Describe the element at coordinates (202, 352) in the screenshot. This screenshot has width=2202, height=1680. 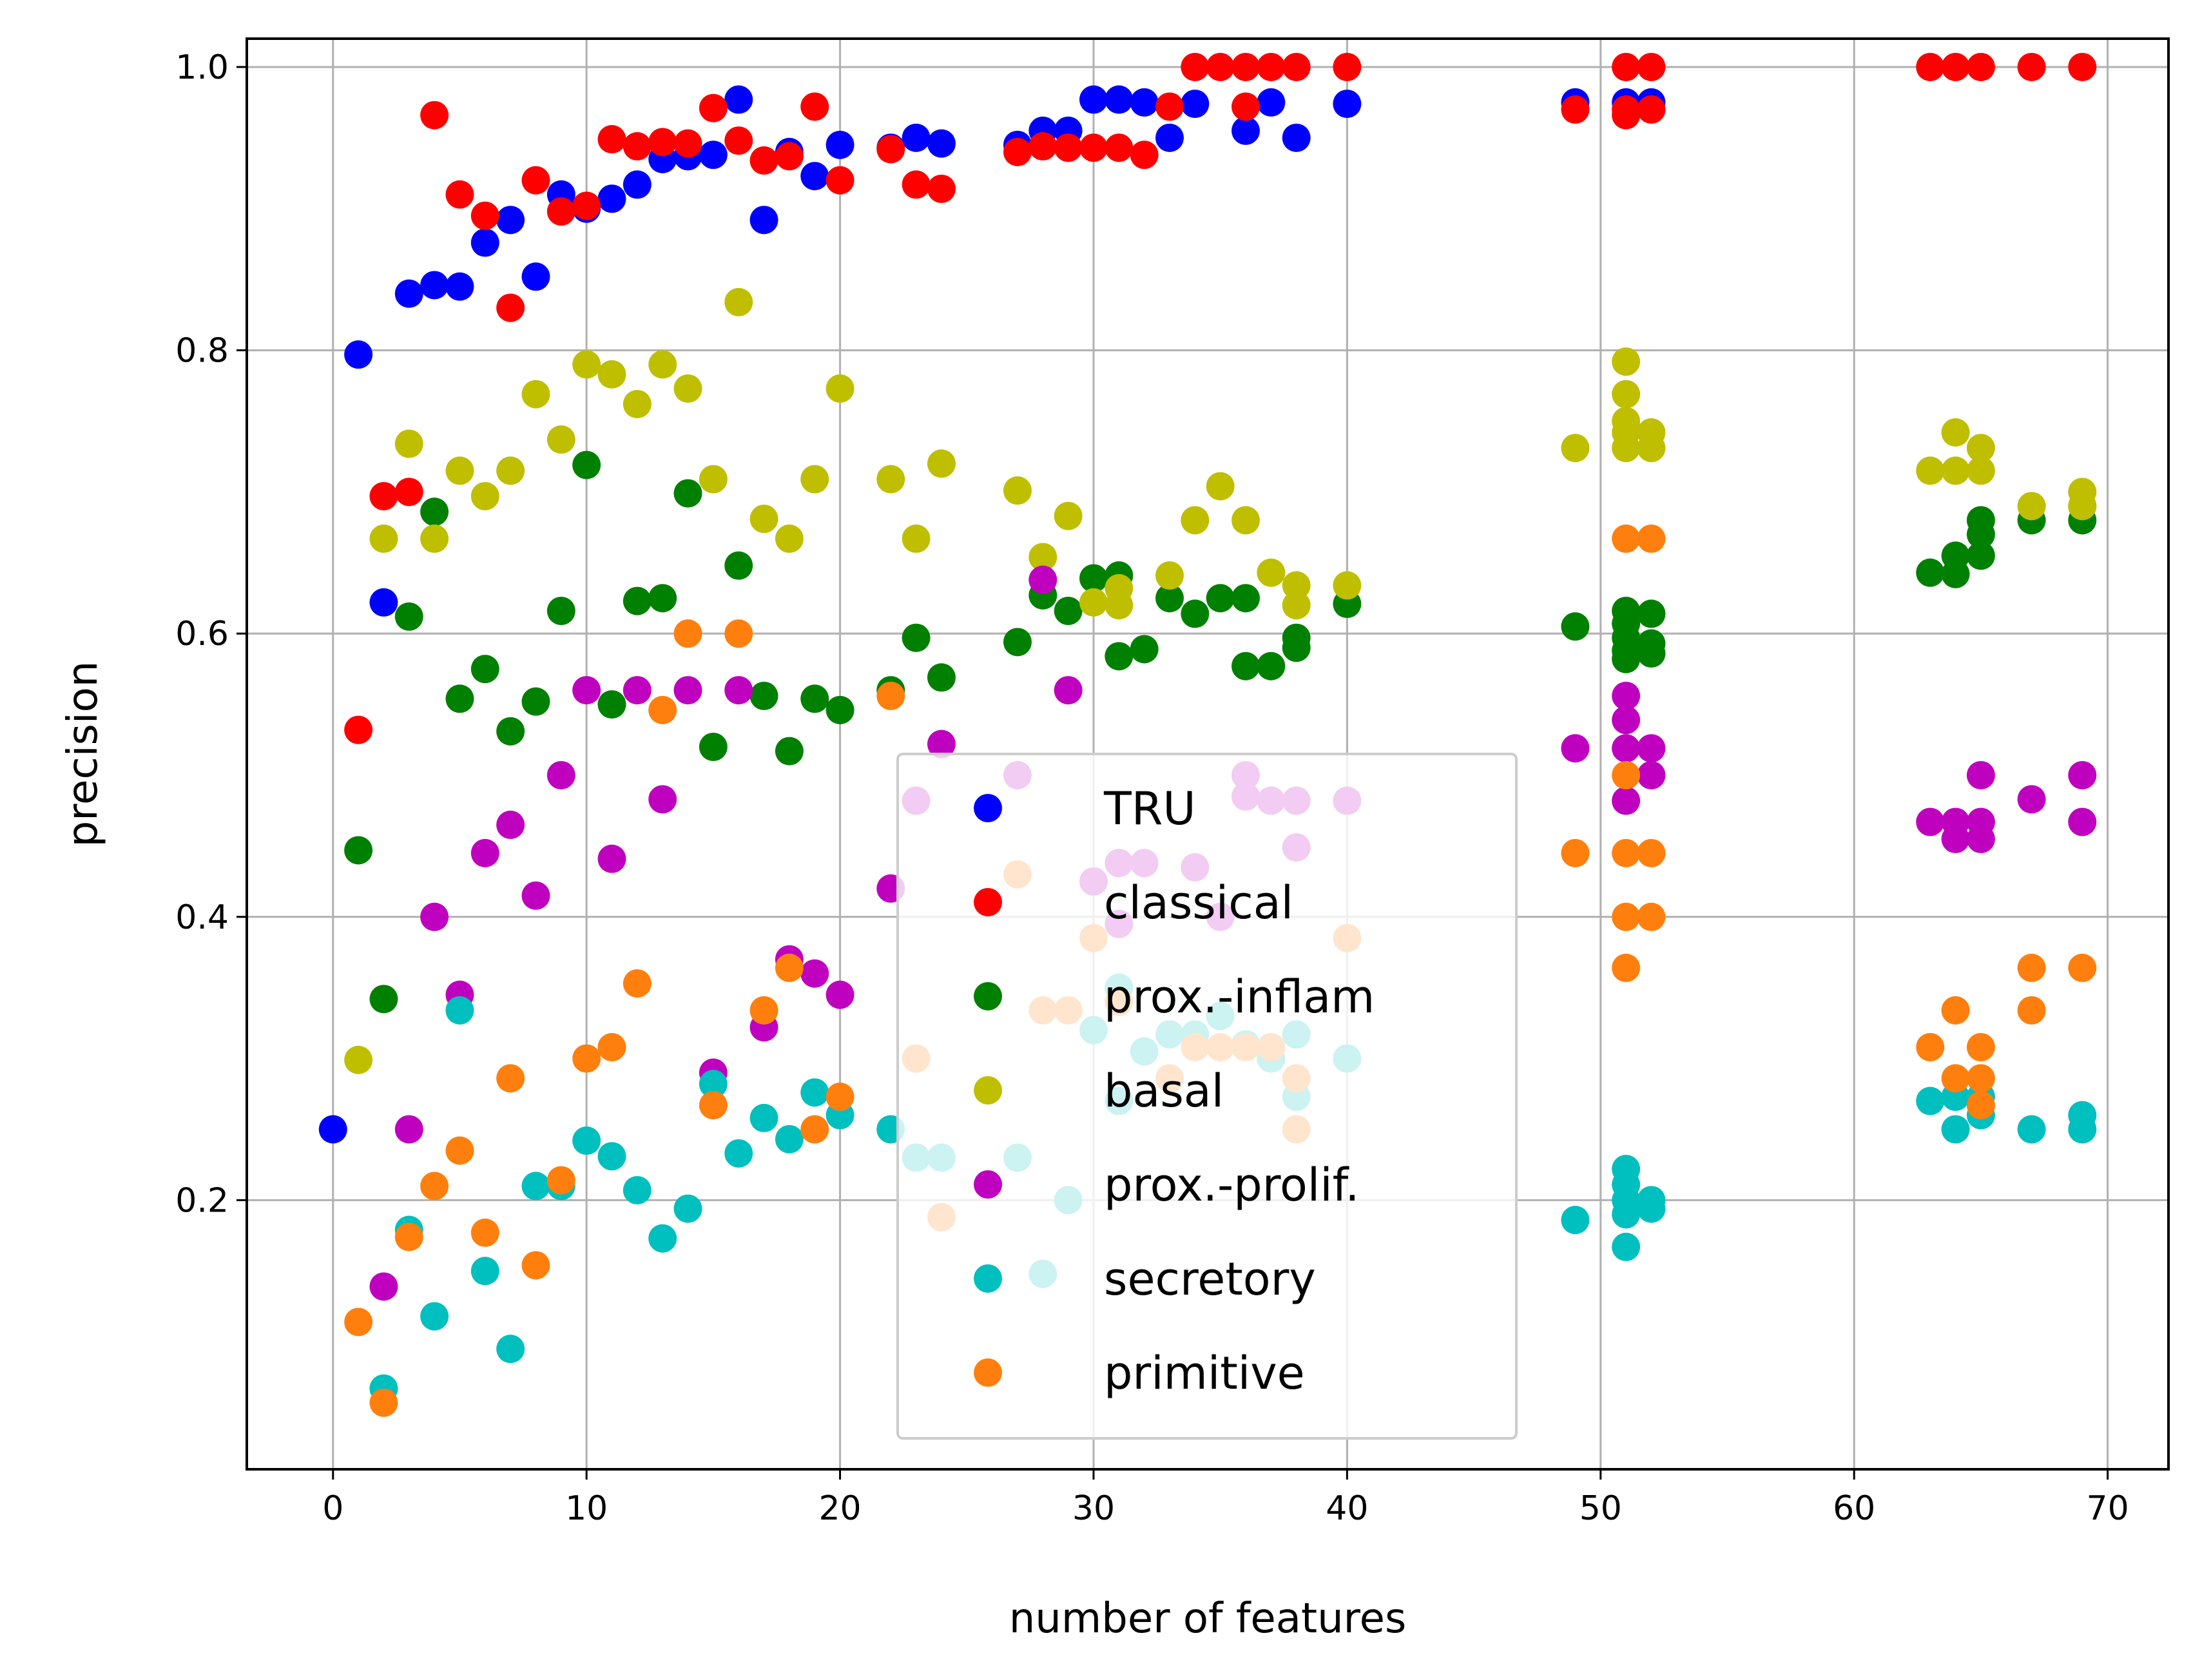
I see `y-tick-label: 0.8` at that location.